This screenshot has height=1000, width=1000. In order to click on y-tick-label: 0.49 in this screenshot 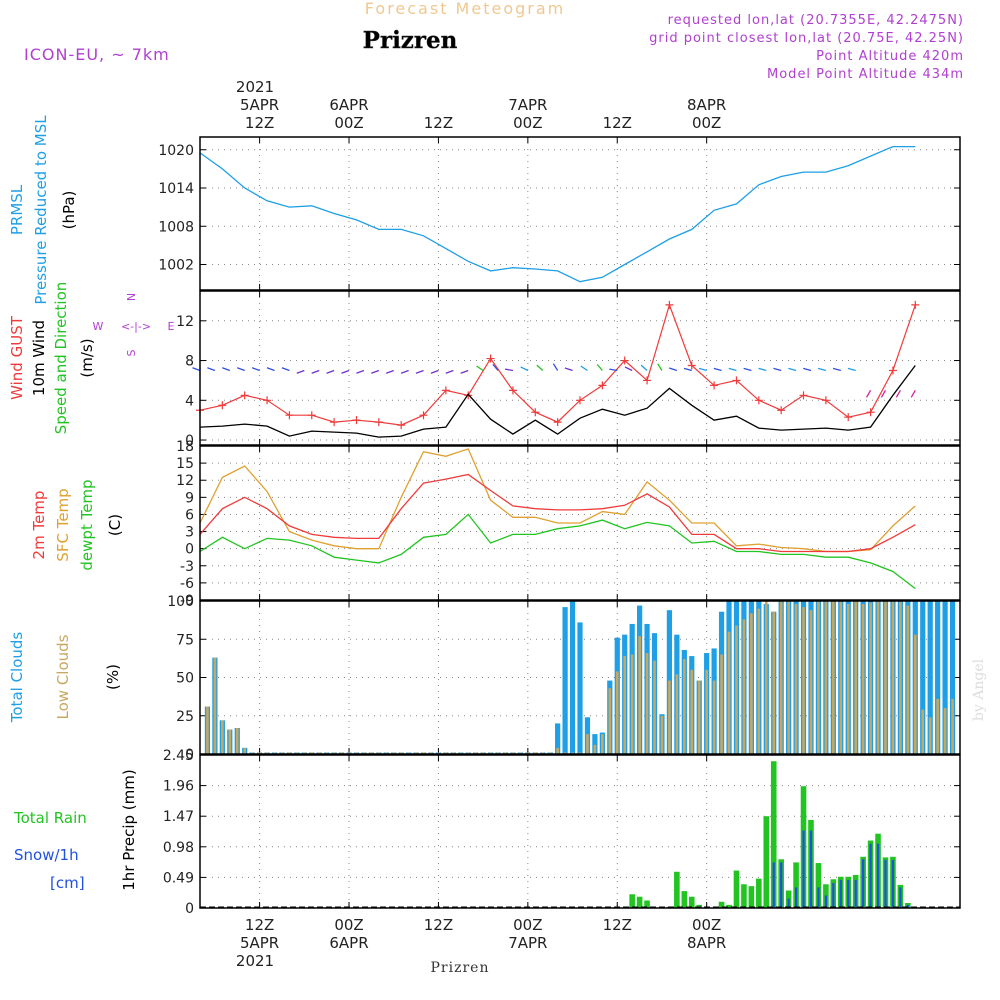, I will do `click(178, 878)`.